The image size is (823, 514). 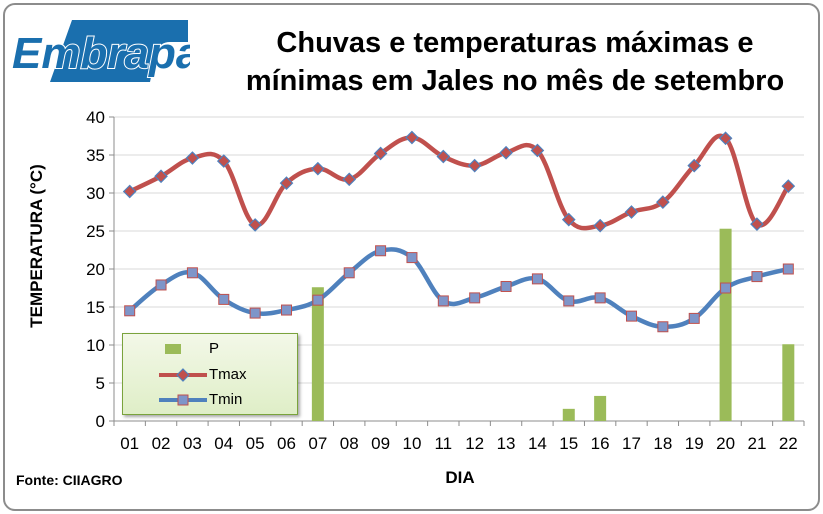 I want to click on x-tick-label: 08, so click(x=349, y=443).